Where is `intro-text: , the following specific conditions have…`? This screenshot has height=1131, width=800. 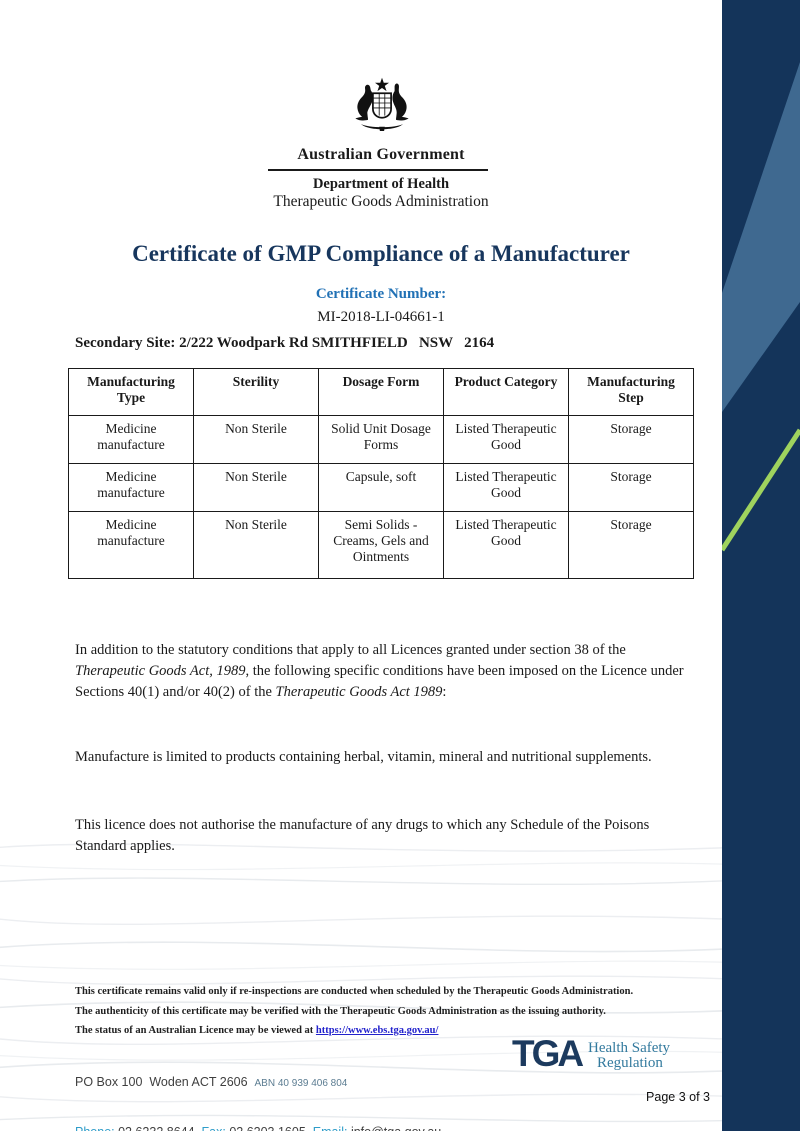
intro-text: , the following specific conditions have… is located at coordinates (379, 681).